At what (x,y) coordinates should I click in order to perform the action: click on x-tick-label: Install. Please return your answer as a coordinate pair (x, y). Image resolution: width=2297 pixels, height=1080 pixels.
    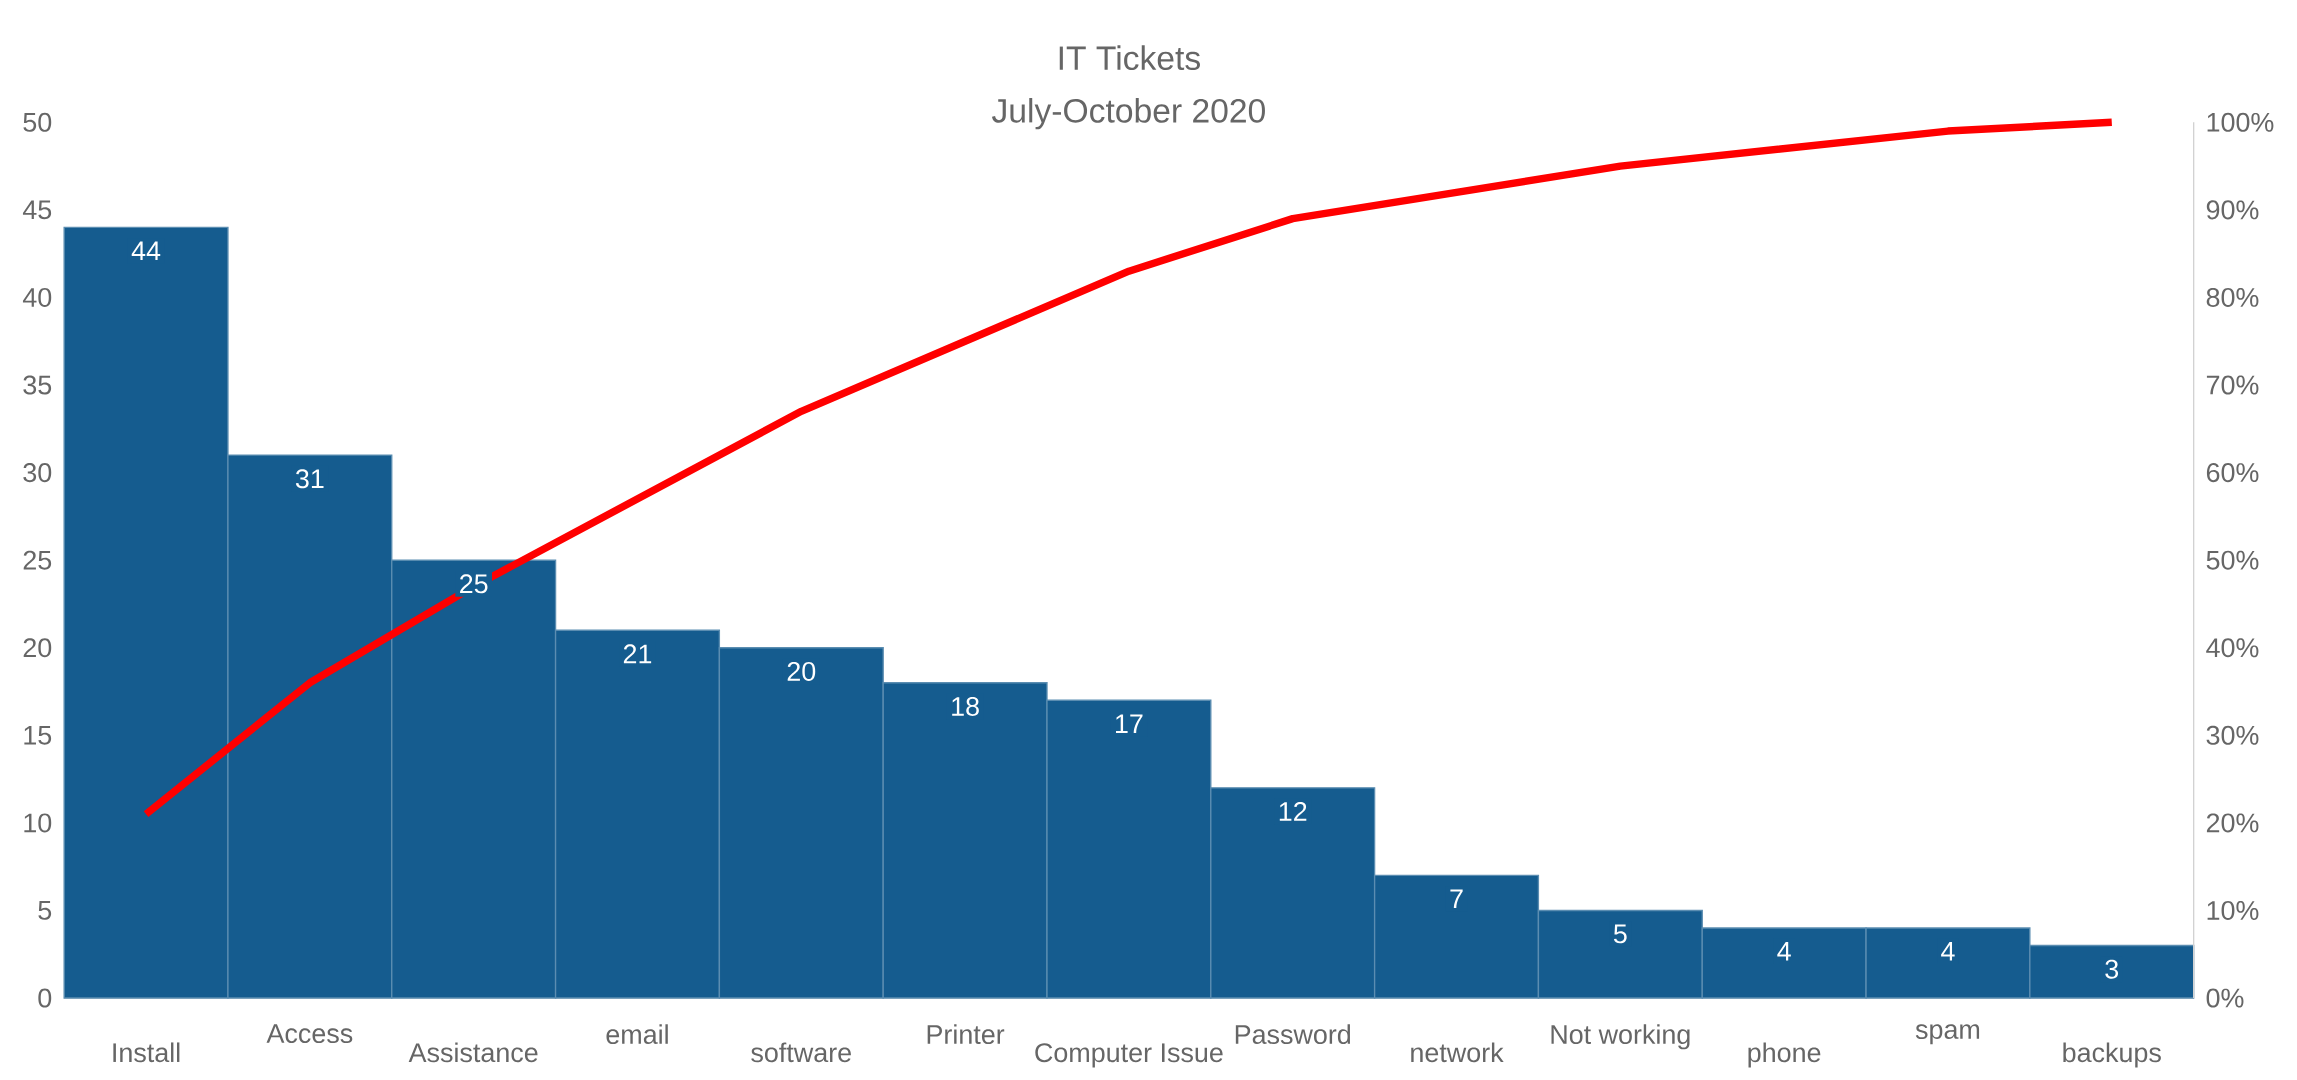
    Looking at the image, I should click on (146, 1052).